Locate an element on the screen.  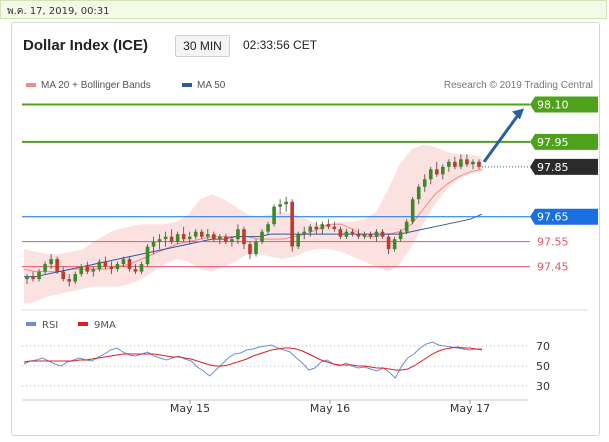
rsi-lines is located at coordinates (253, 360).